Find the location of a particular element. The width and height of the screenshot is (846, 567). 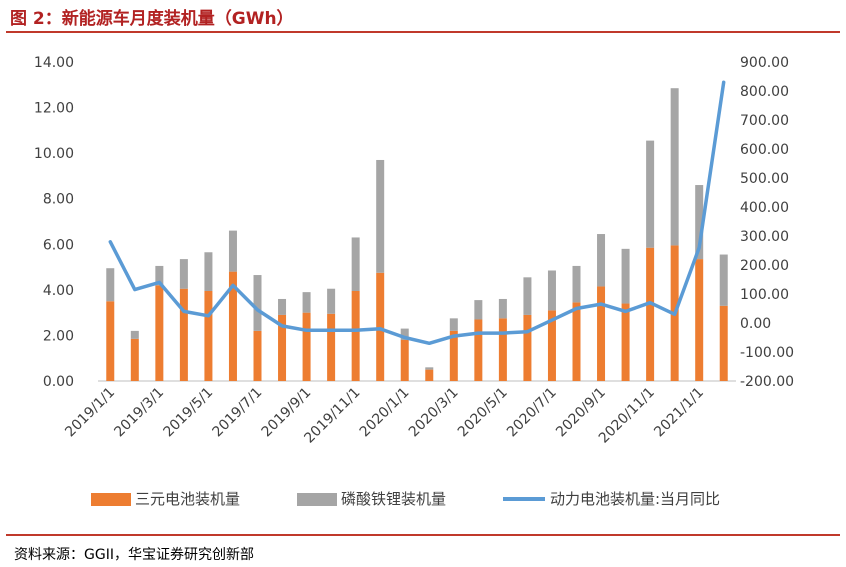

x-tick-label: 2020/7/1 is located at coordinates (532, 413).